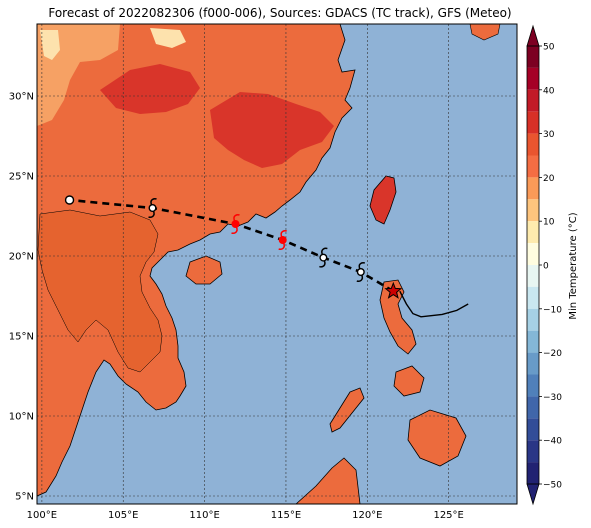  What do you see at coordinates (42, 515) in the screenshot?
I see `lon-tick-label: 100°E` at bounding box center [42, 515].